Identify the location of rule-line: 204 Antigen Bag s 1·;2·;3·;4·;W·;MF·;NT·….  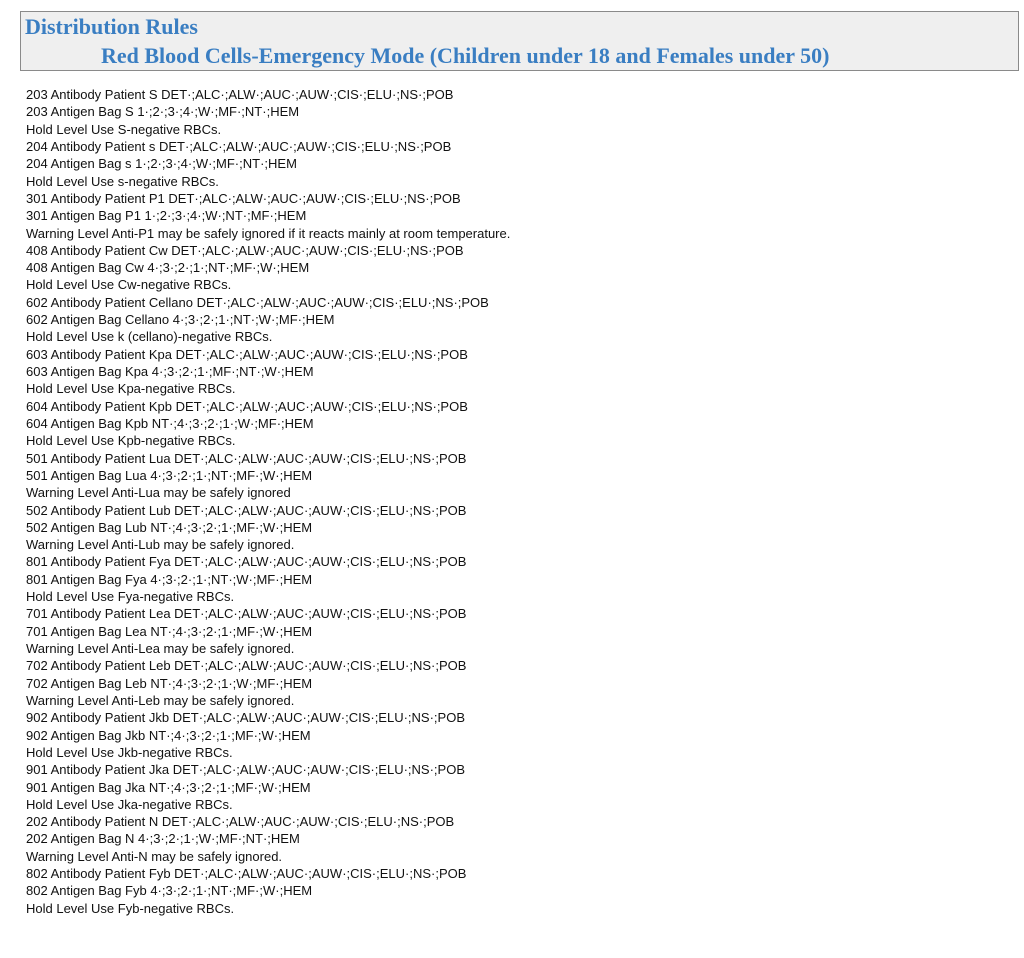
(161, 164).